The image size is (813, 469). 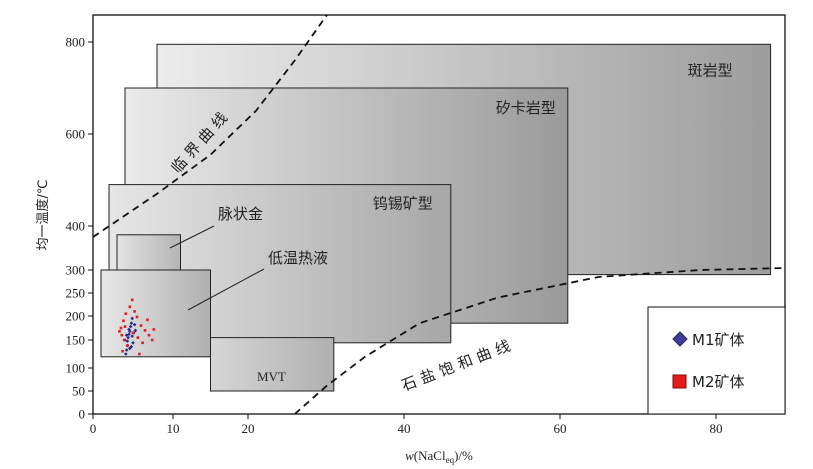 I want to click on critical-curve, so click(x=210, y=126).